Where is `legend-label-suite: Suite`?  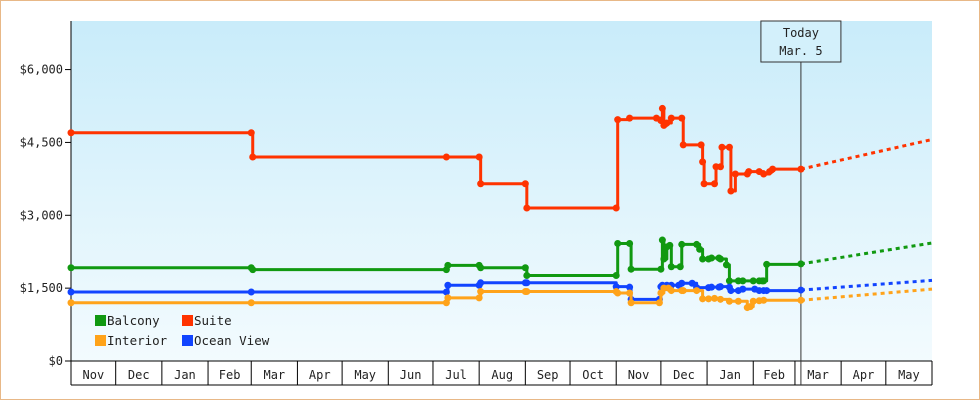
legend-label-suite: Suite is located at coordinates (213, 320).